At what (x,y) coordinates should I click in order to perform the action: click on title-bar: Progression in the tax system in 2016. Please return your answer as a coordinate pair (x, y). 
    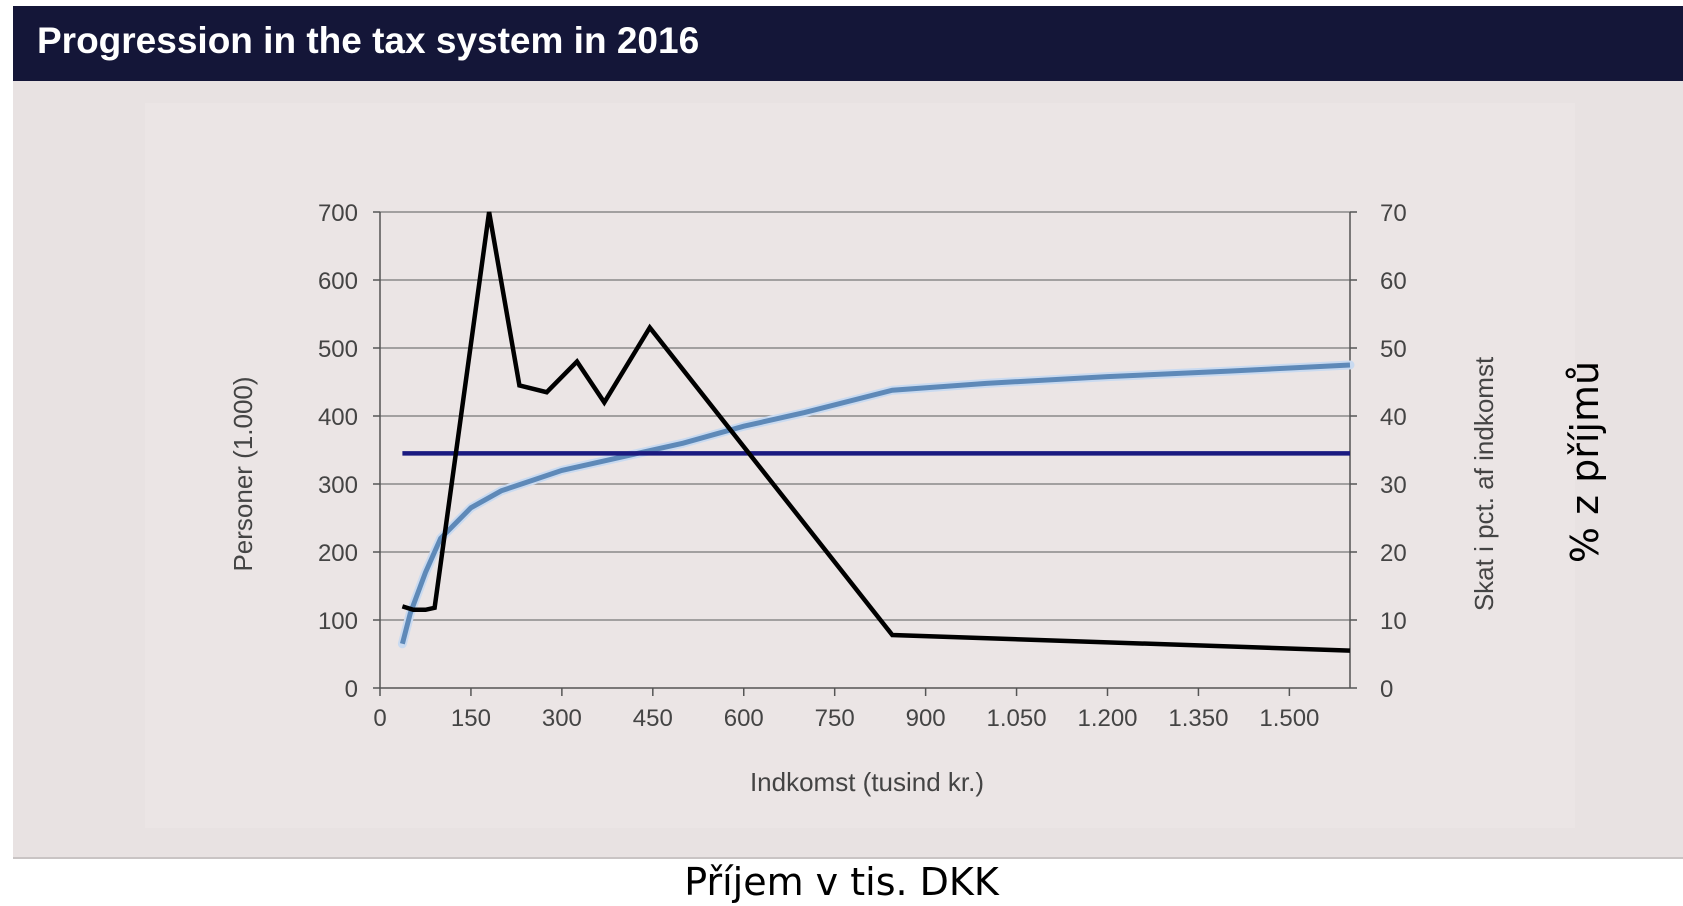
    Looking at the image, I should click on (848, 43).